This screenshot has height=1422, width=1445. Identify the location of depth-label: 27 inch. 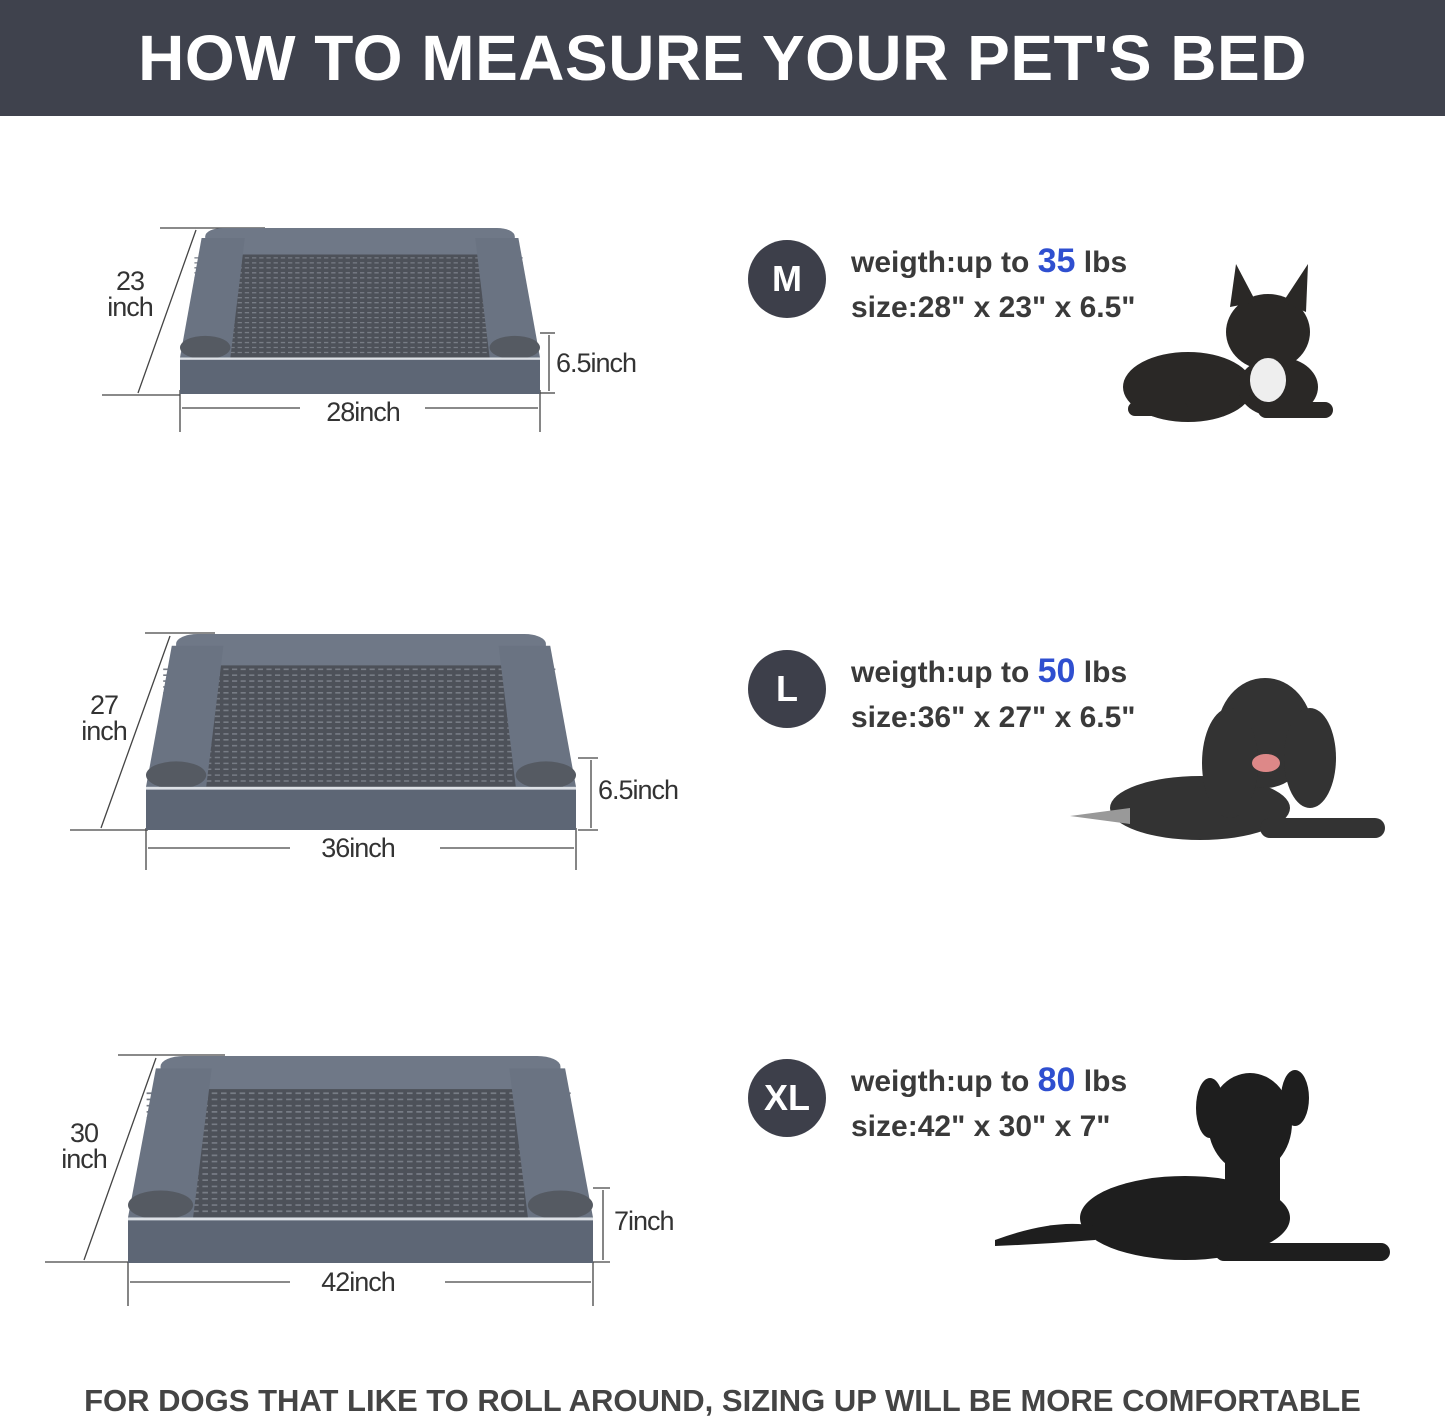
(104, 718).